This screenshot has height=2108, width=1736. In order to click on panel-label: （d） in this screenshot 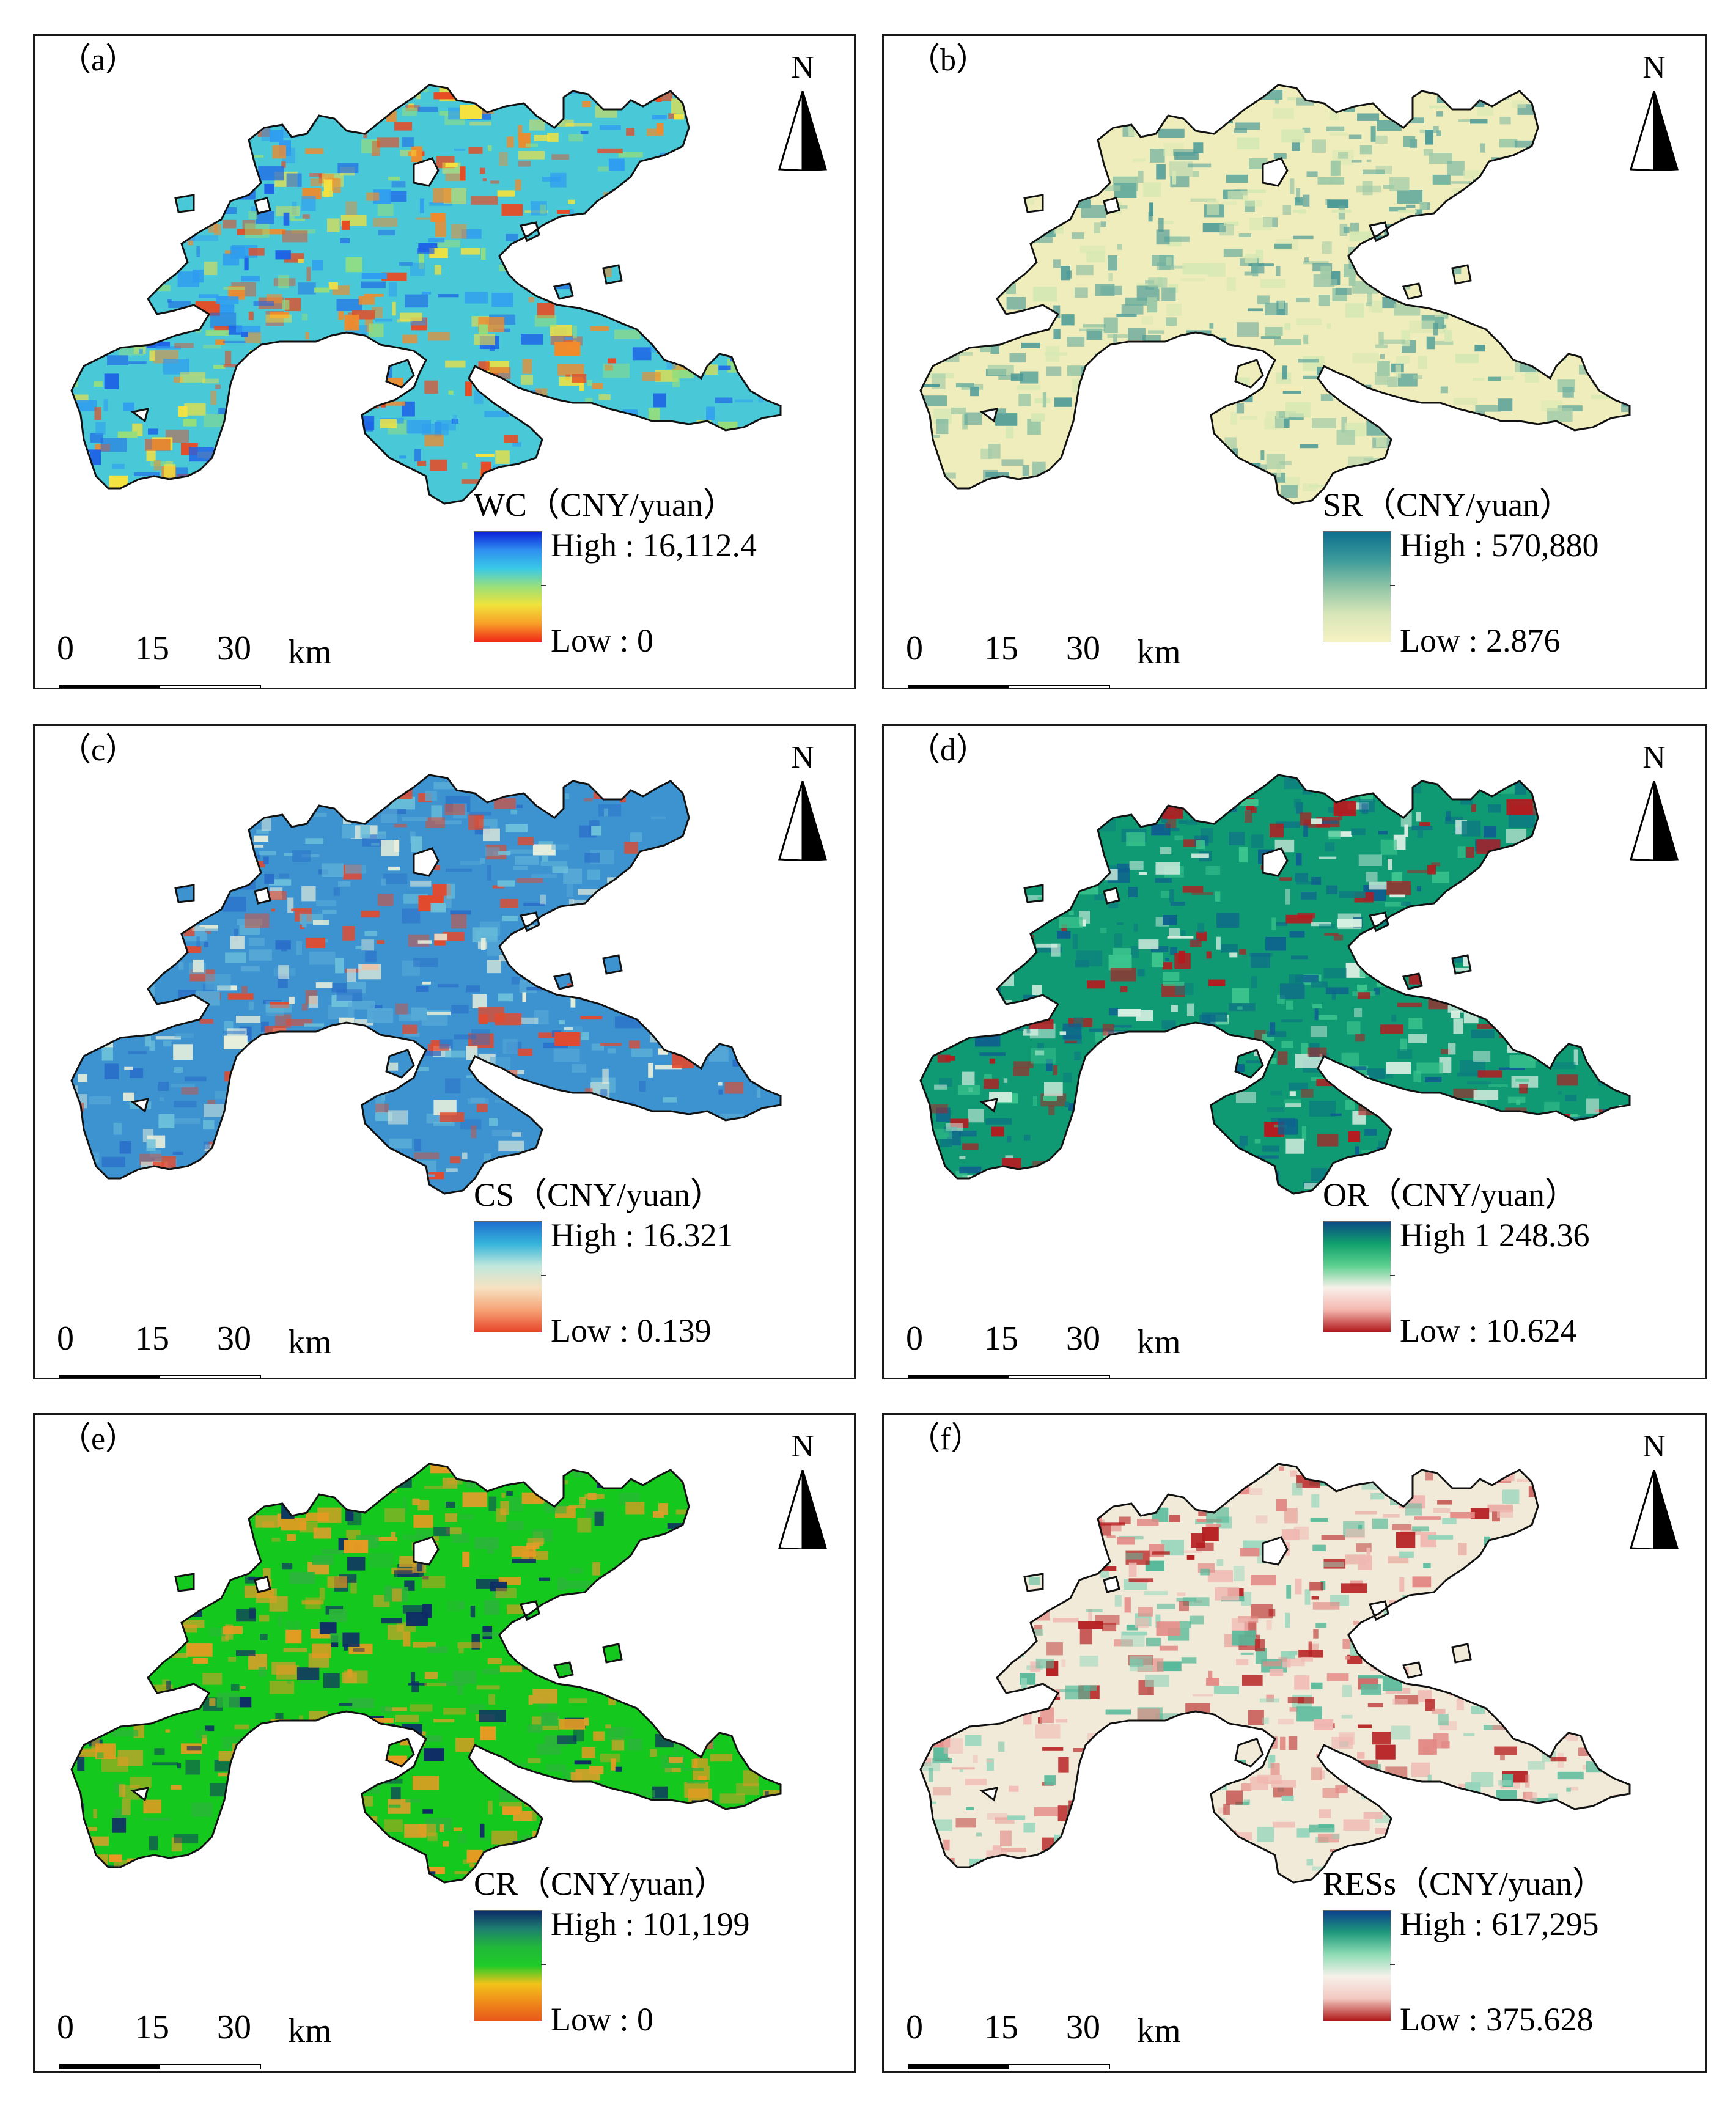, I will do `click(948, 750)`.